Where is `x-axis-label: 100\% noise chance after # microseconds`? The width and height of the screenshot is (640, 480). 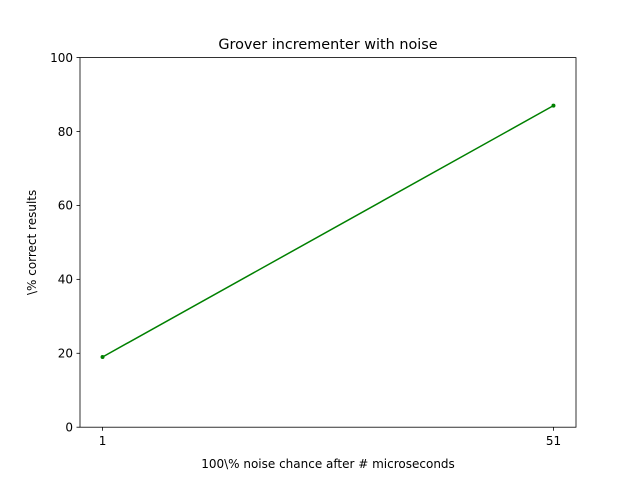
x-axis-label: 100\% noise chance after # microseconds is located at coordinates (328, 464).